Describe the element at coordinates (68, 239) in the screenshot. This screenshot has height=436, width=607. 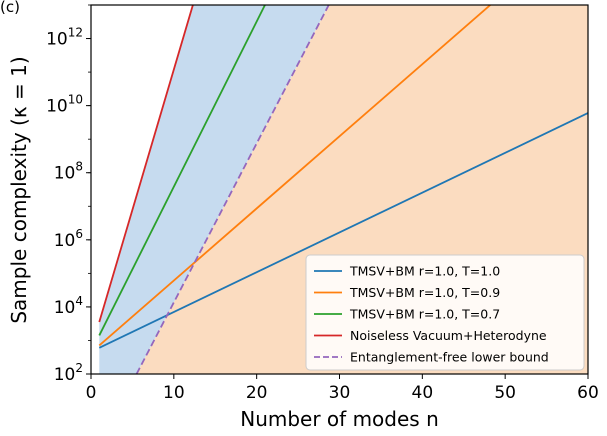
I see `y-tick-label: 10⁶` at that location.